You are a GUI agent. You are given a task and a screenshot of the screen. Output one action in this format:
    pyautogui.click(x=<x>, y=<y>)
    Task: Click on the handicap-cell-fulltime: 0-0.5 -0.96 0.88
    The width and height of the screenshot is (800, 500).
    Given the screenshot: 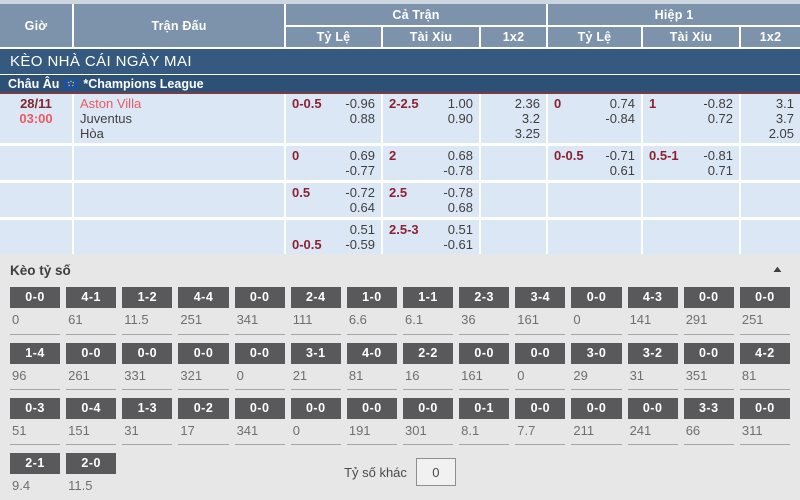 What is the action you would take?
    pyautogui.click(x=333, y=118)
    